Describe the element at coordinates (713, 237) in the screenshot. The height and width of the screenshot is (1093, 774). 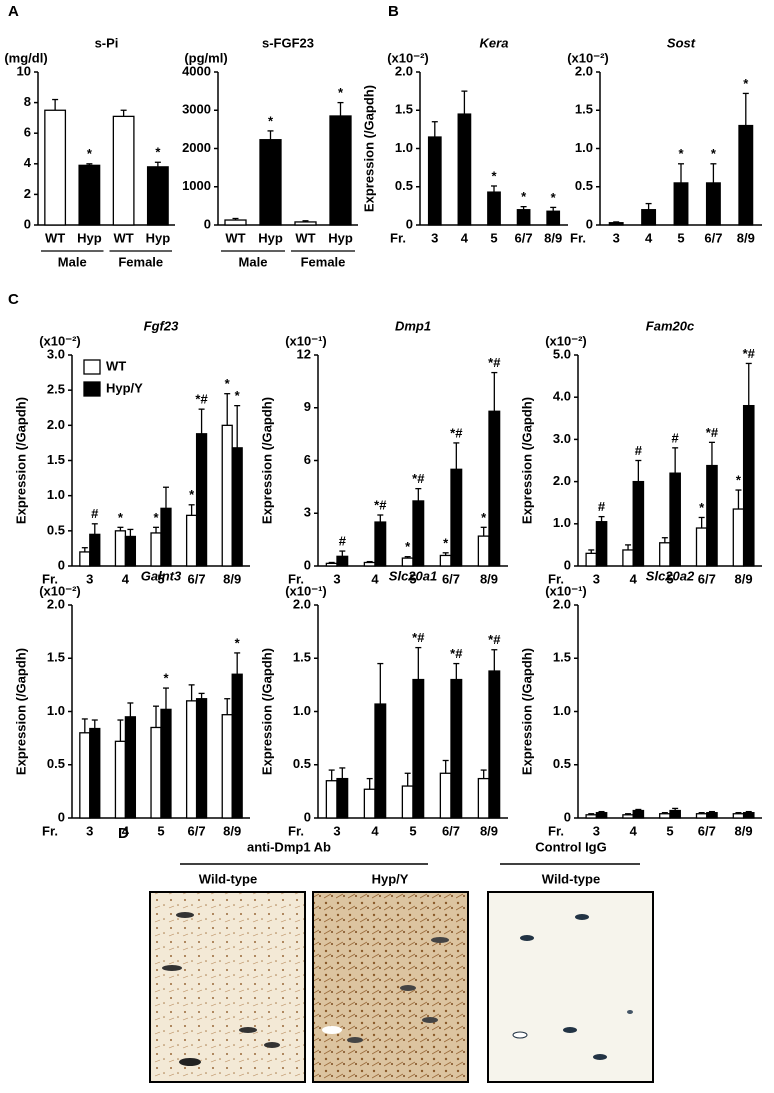
I see `x-tick-label: 6/7` at that location.